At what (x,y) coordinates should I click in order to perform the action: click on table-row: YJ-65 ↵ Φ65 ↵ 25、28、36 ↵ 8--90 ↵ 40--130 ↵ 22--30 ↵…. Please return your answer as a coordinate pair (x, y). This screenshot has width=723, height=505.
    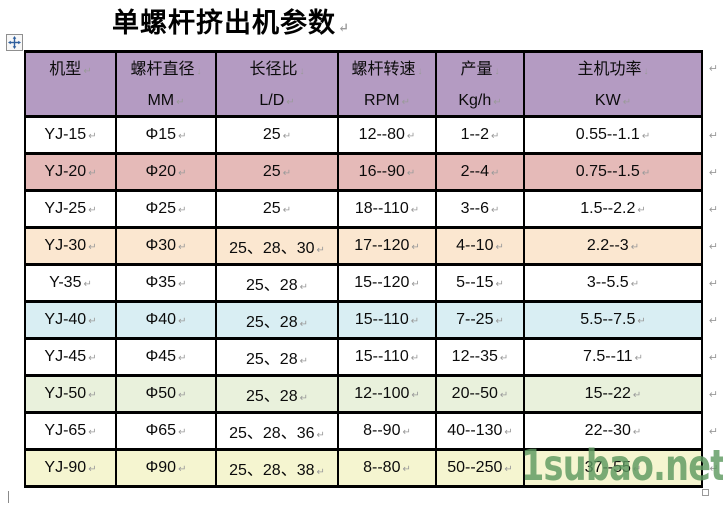
    Looking at the image, I should click on (372, 431).